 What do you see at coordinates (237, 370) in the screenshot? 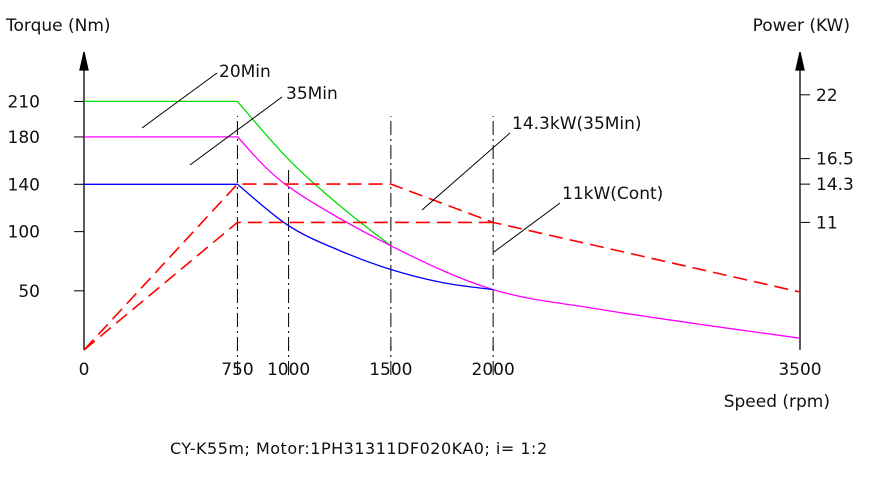
I see `x-tick-label-750: 750` at bounding box center [237, 370].